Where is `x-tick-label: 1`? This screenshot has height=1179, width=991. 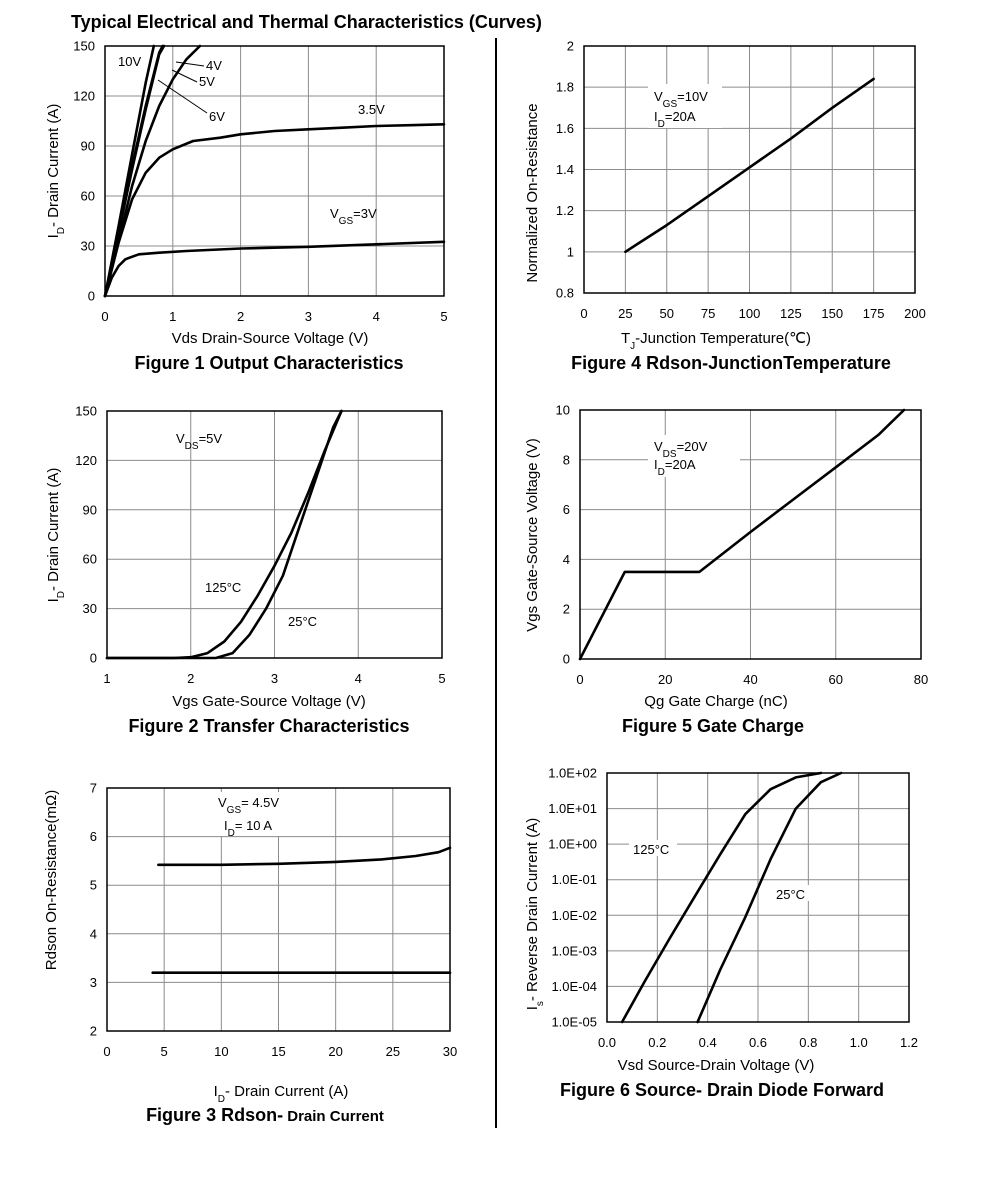 x-tick-label: 1 is located at coordinates (172, 316).